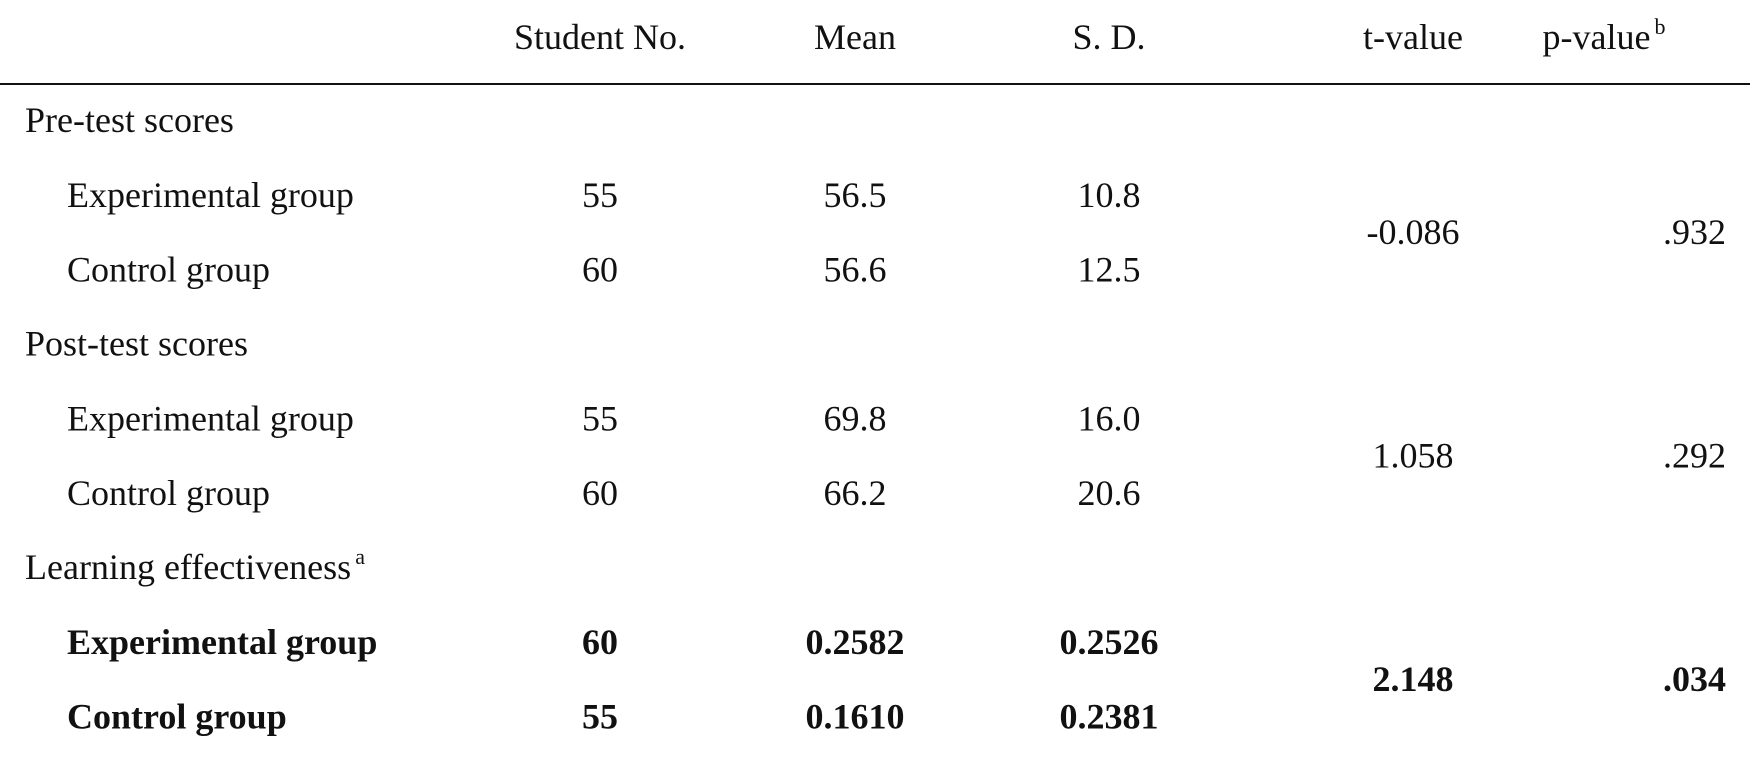 The height and width of the screenshot is (762, 1752). What do you see at coordinates (855, 493) in the screenshot?
I see `cell: 66.2` at bounding box center [855, 493].